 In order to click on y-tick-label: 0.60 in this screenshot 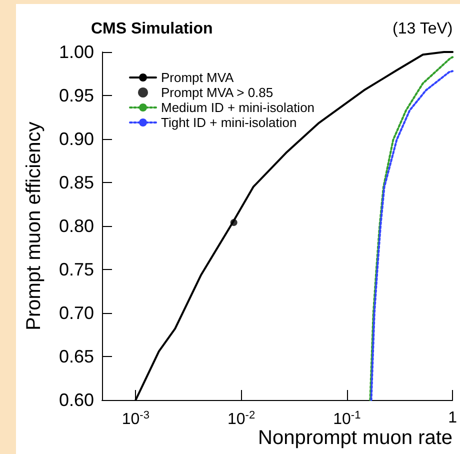, I will do `click(76, 400)`.